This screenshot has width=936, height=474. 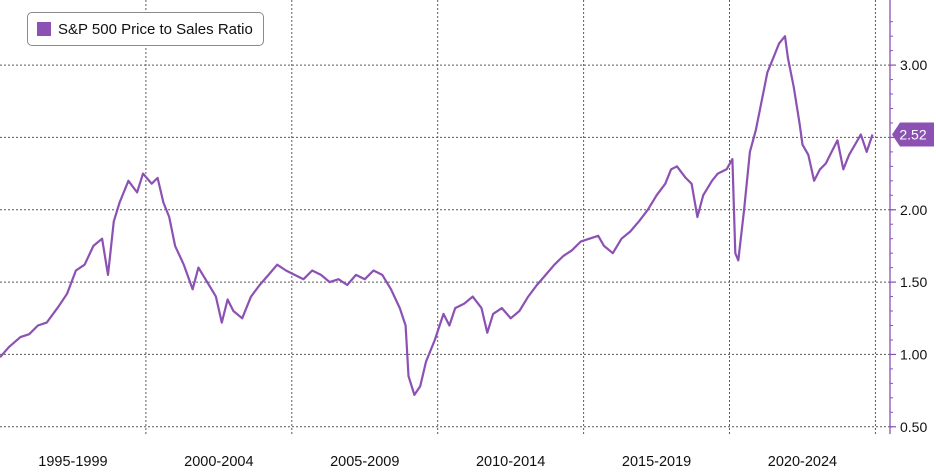 I want to click on last-value-badge, so click(x=913, y=134).